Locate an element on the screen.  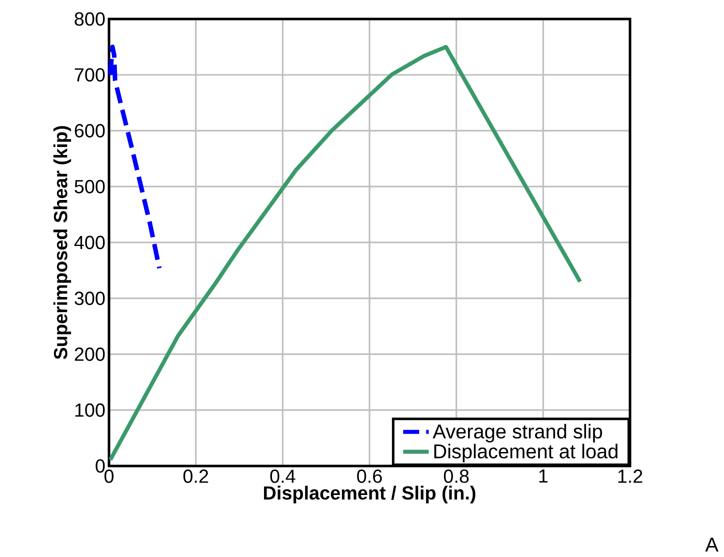
x-tick-label: 0 is located at coordinates (109, 476).